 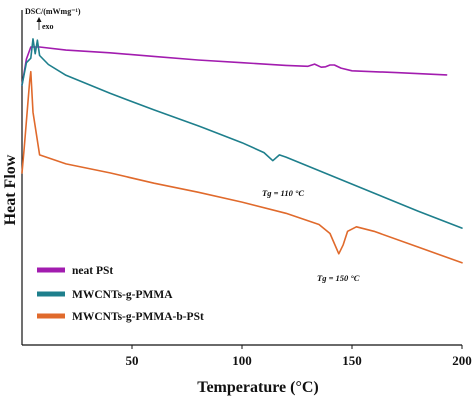 I want to click on exo-arrow-head-icon, so click(x=39, y=19).